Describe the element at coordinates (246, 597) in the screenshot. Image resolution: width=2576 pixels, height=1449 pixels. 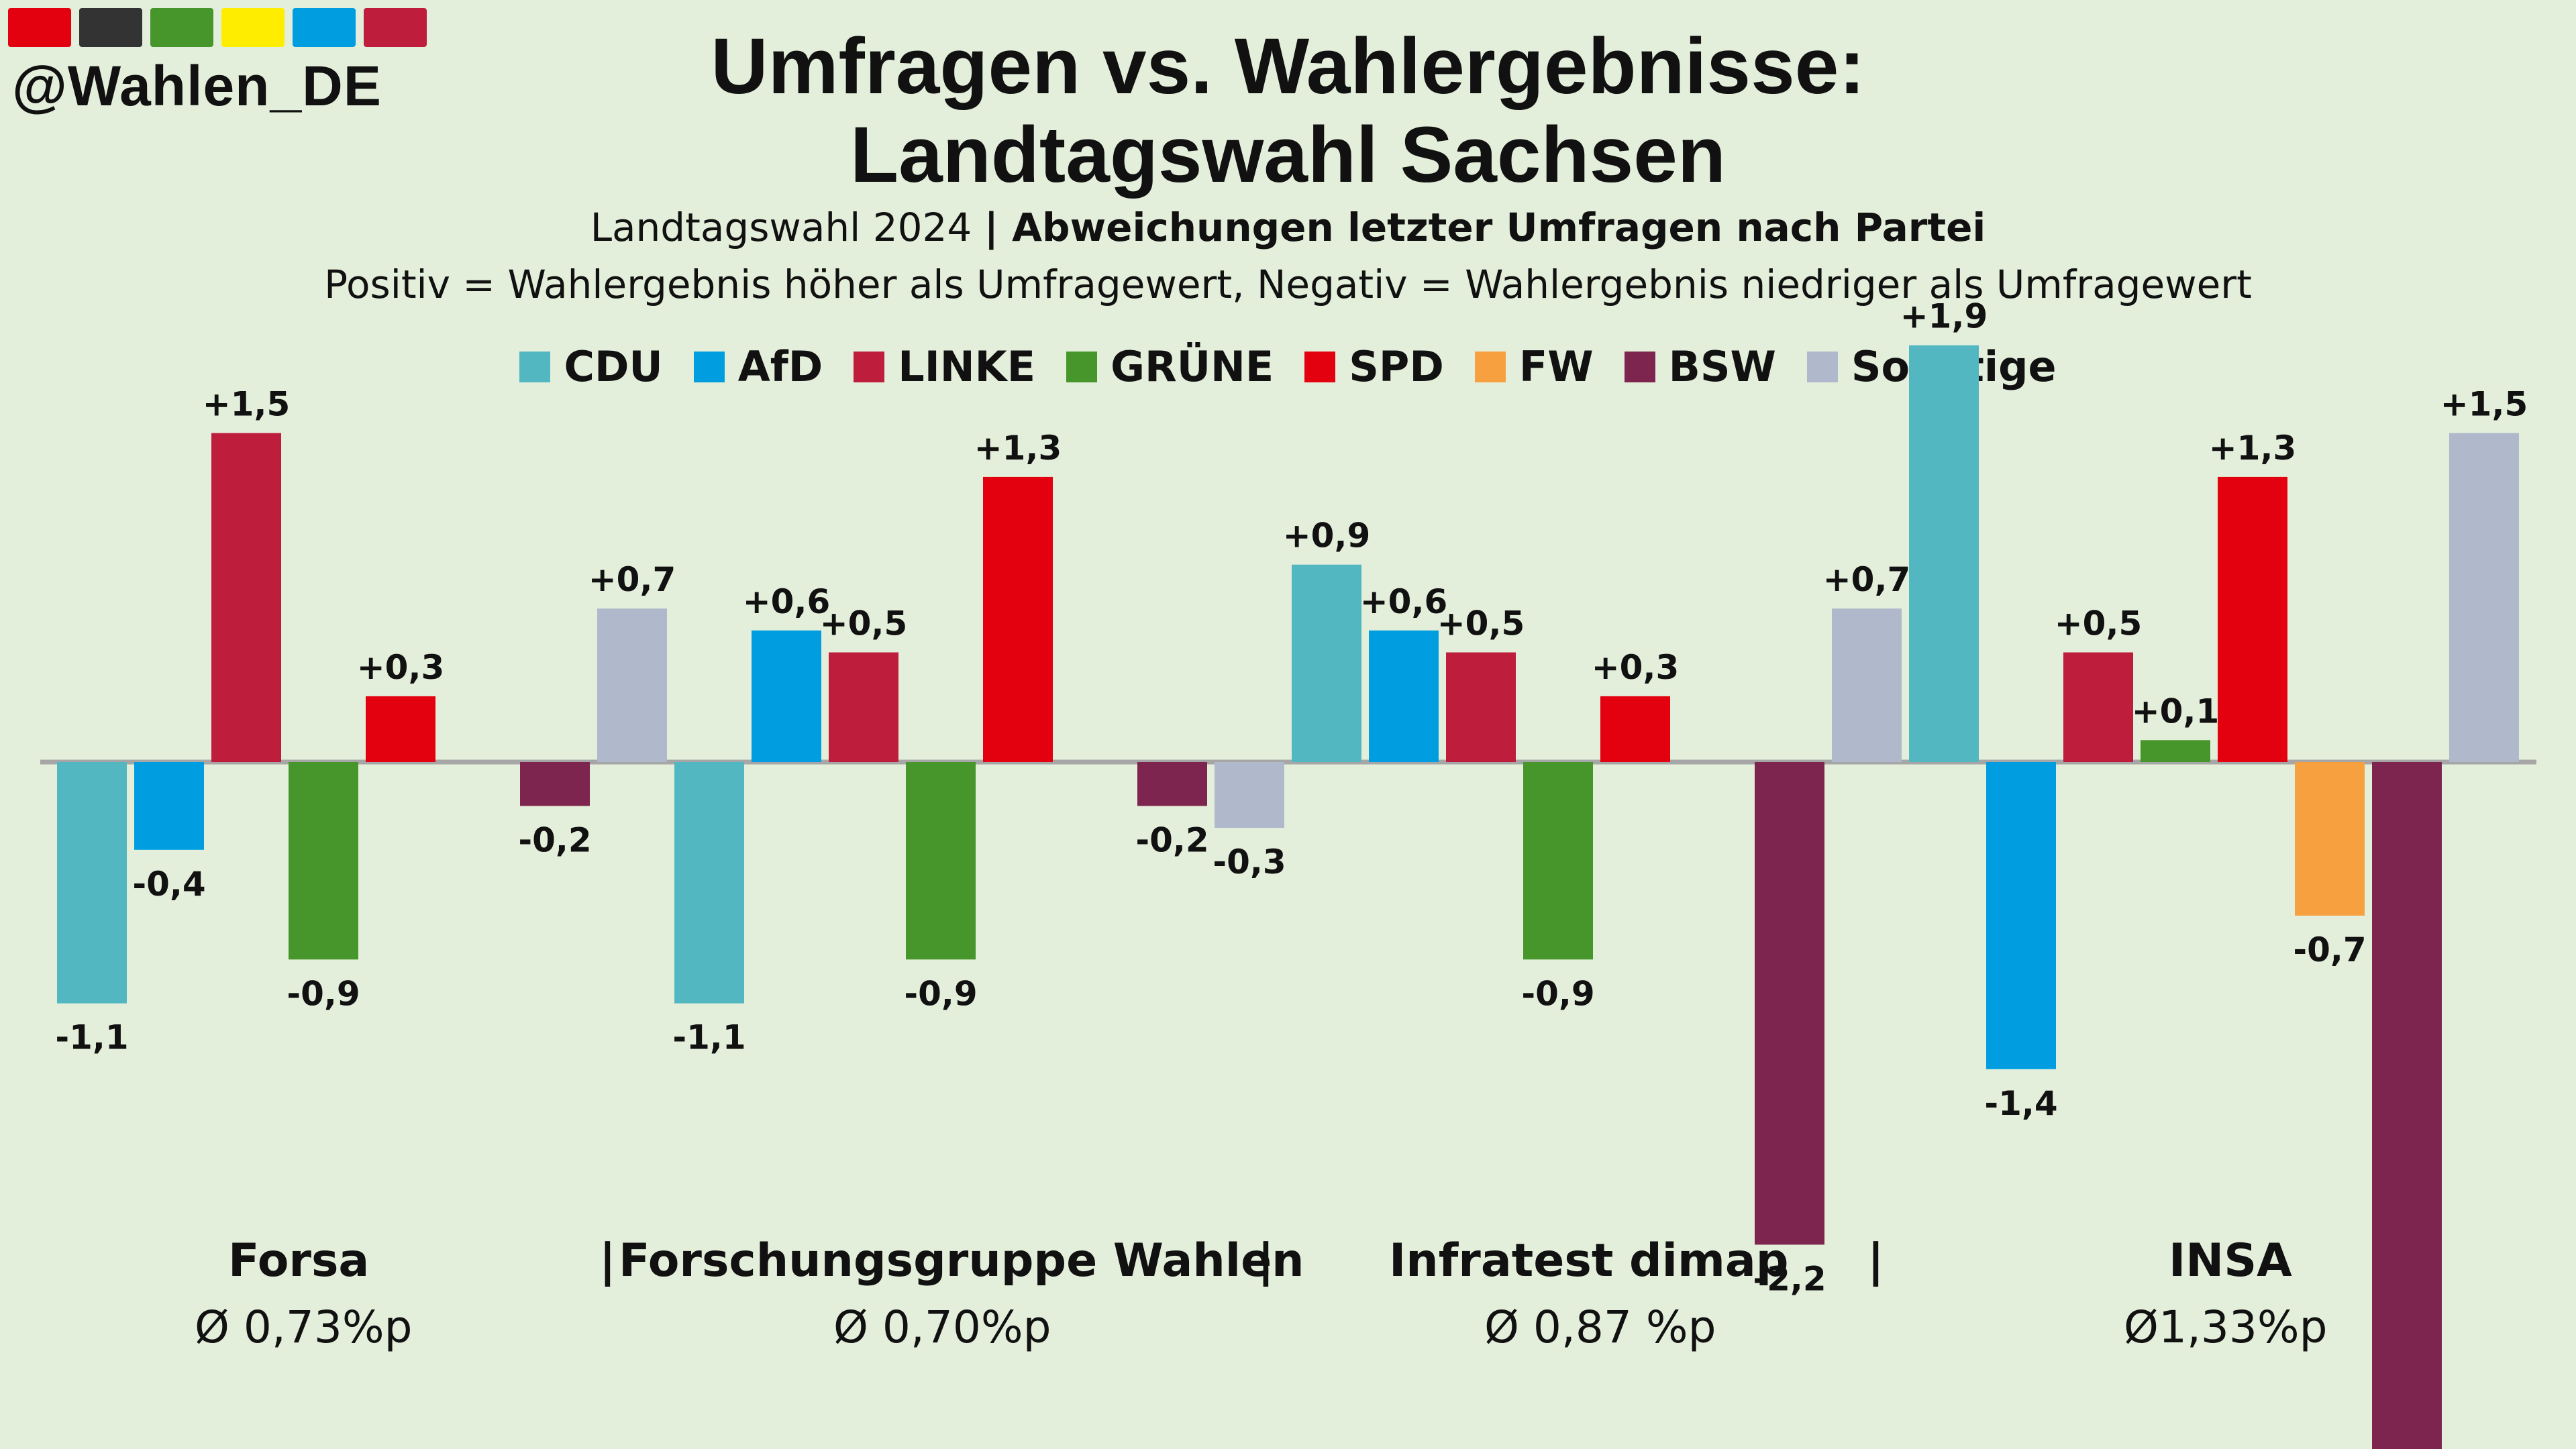
I see `bar-forsa-linke` at that location.